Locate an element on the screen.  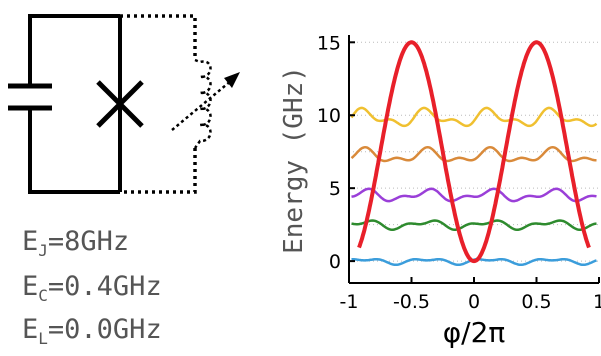
param-ej-symbol: E is located at coordinates (30, 241).